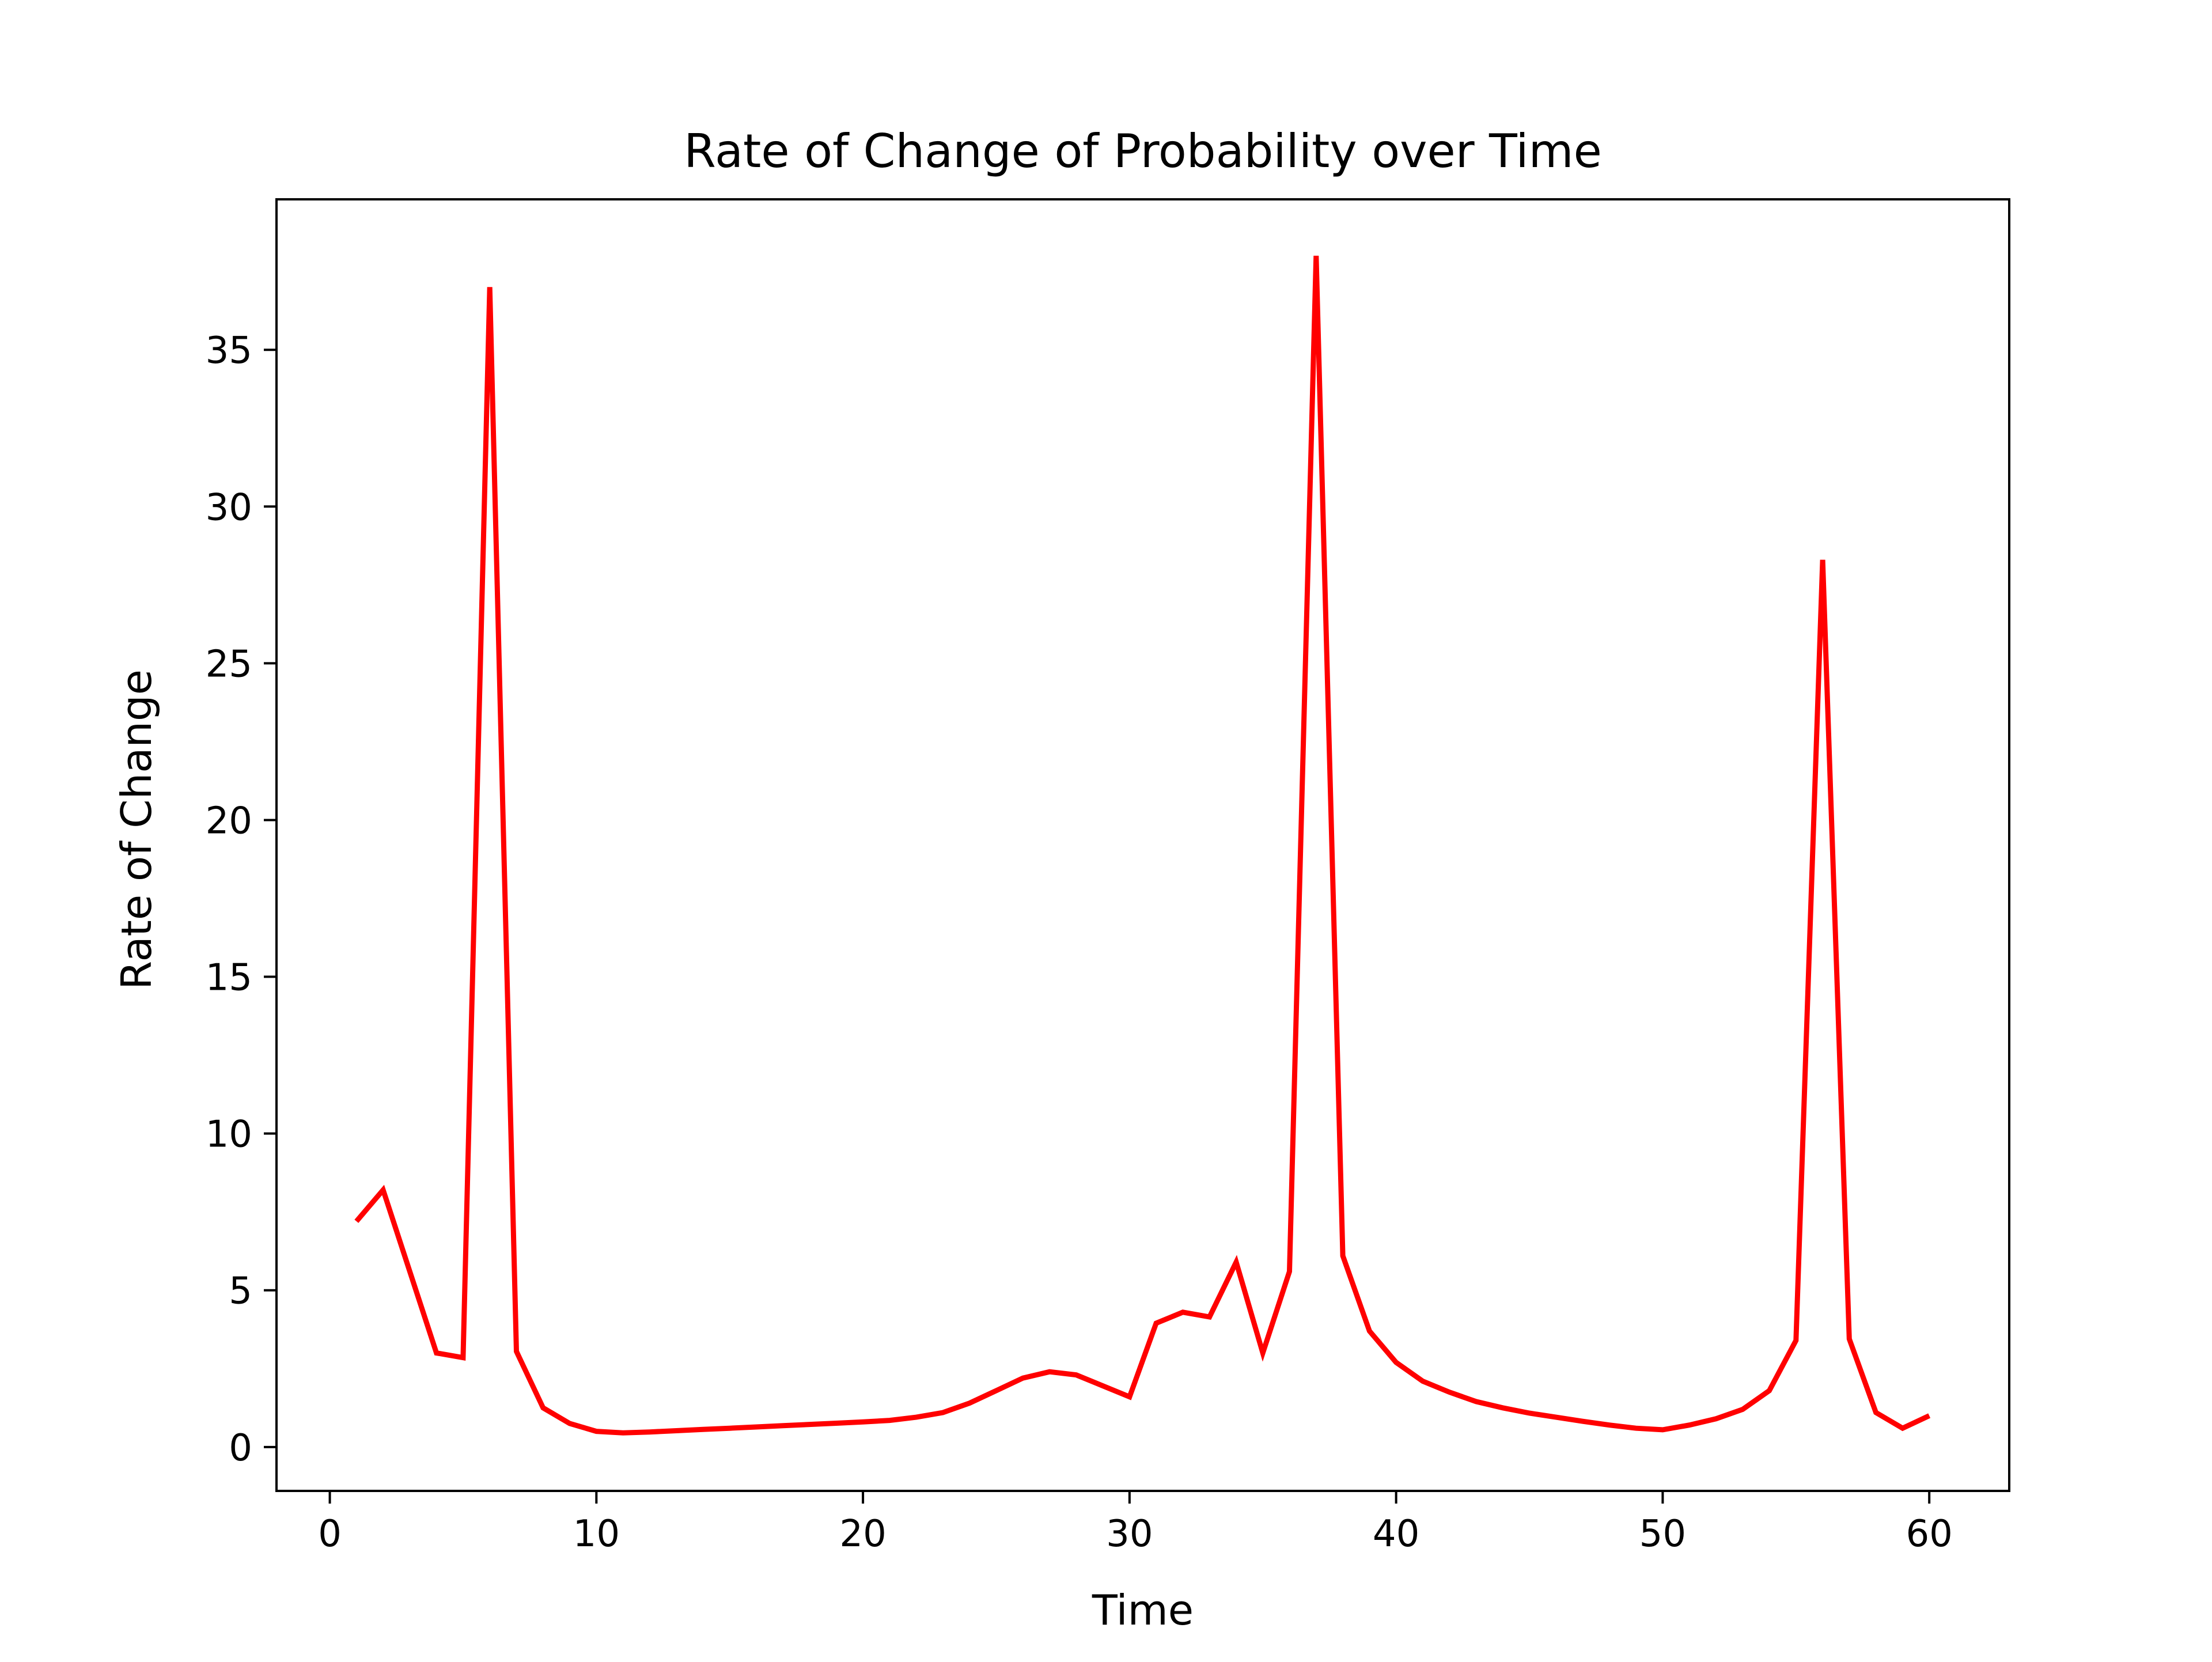 The width and height of the screenshot is (2212, 1662). Describe the element at coordinates (240, 1448) in the screenshot. I see `y-tick-label: 0` at that location.